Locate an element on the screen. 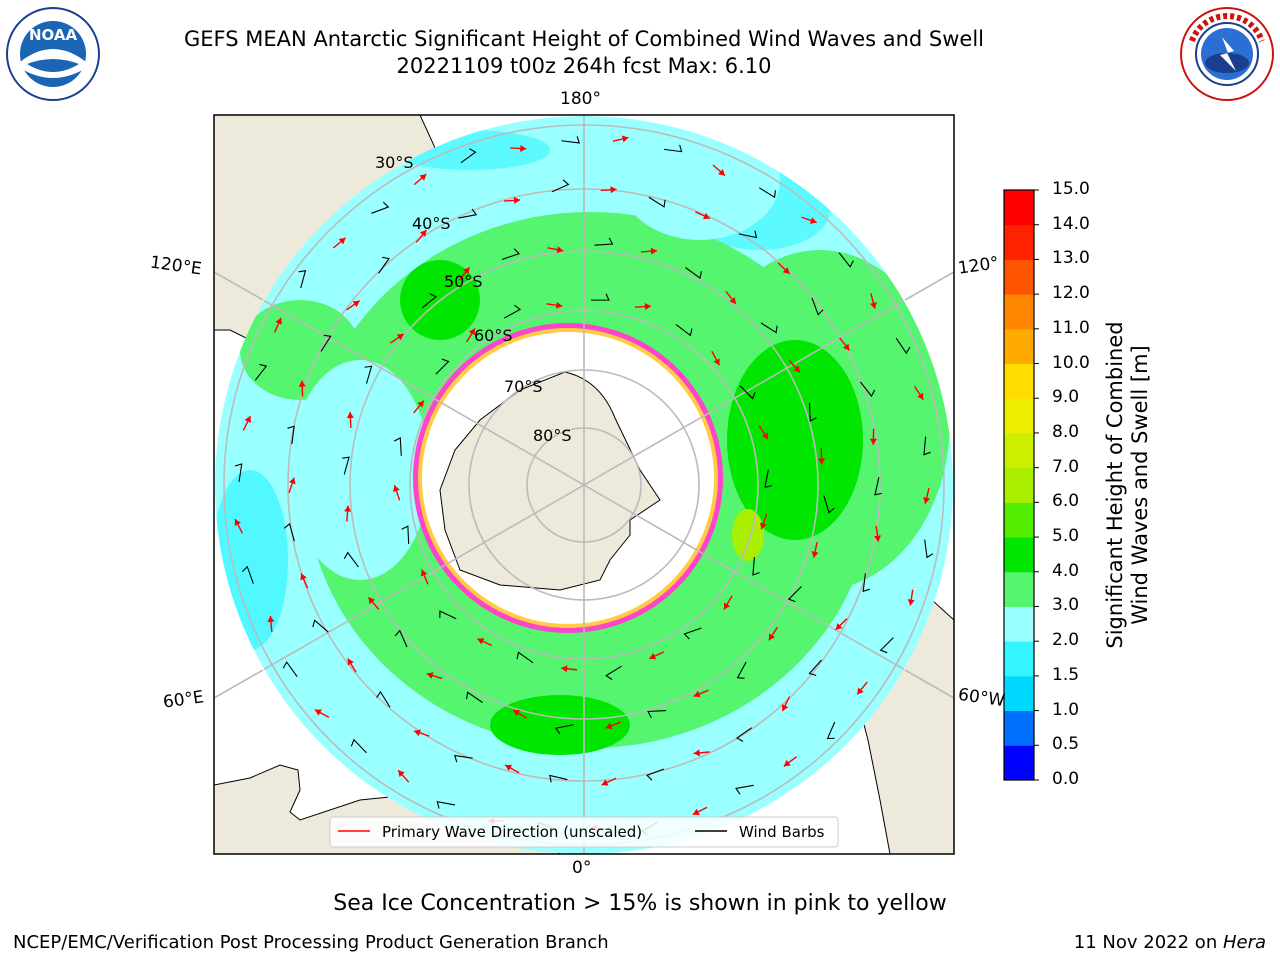 The image size is (1280, 960). noaa-logo-icon: NOAA is located at coordinates (53, 54).